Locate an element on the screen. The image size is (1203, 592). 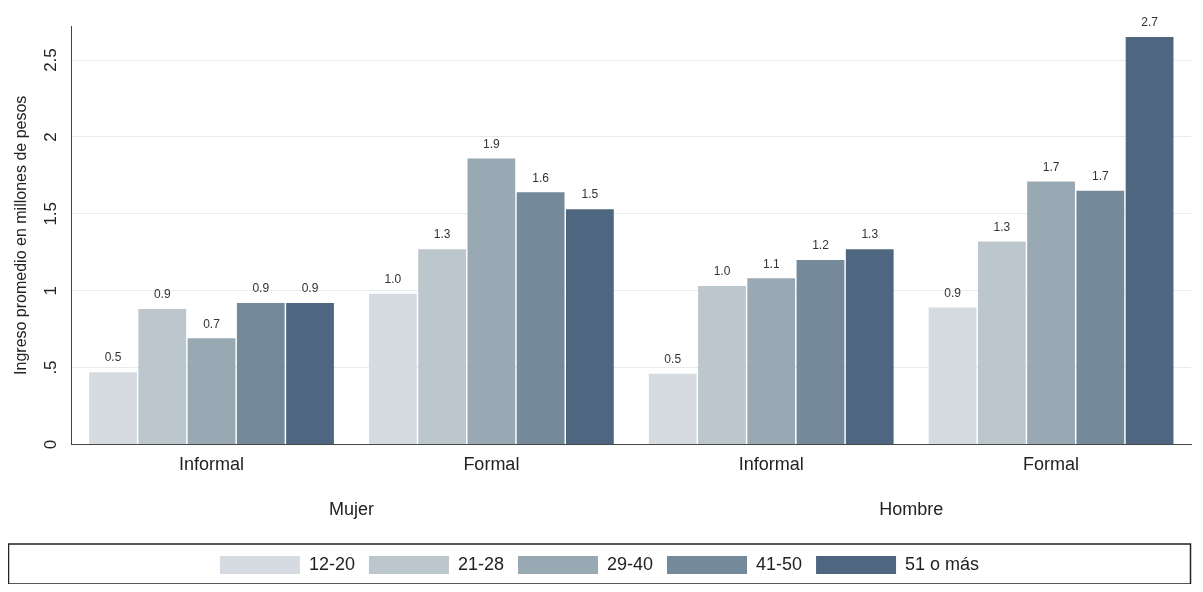
legend-label: 51 o más is located at coordinates (942, 563).